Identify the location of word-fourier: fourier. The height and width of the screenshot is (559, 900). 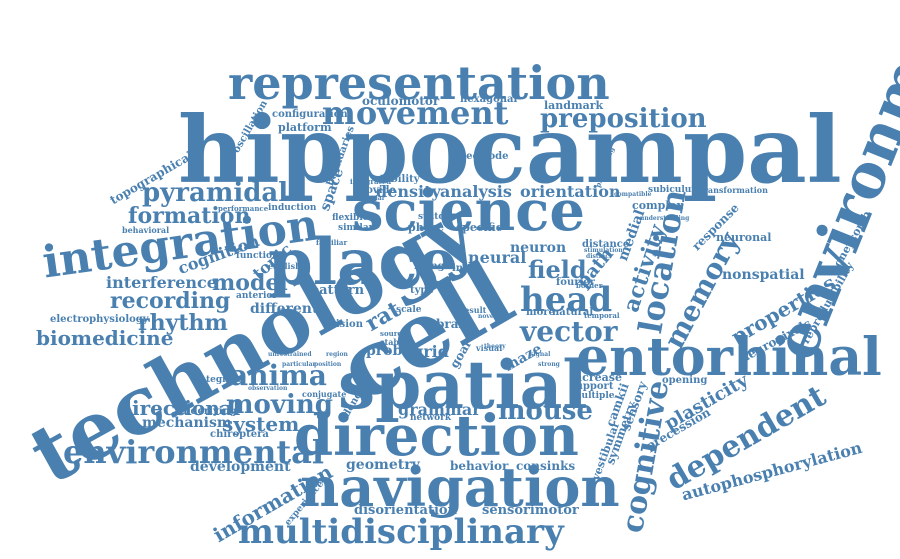
(575, 282).